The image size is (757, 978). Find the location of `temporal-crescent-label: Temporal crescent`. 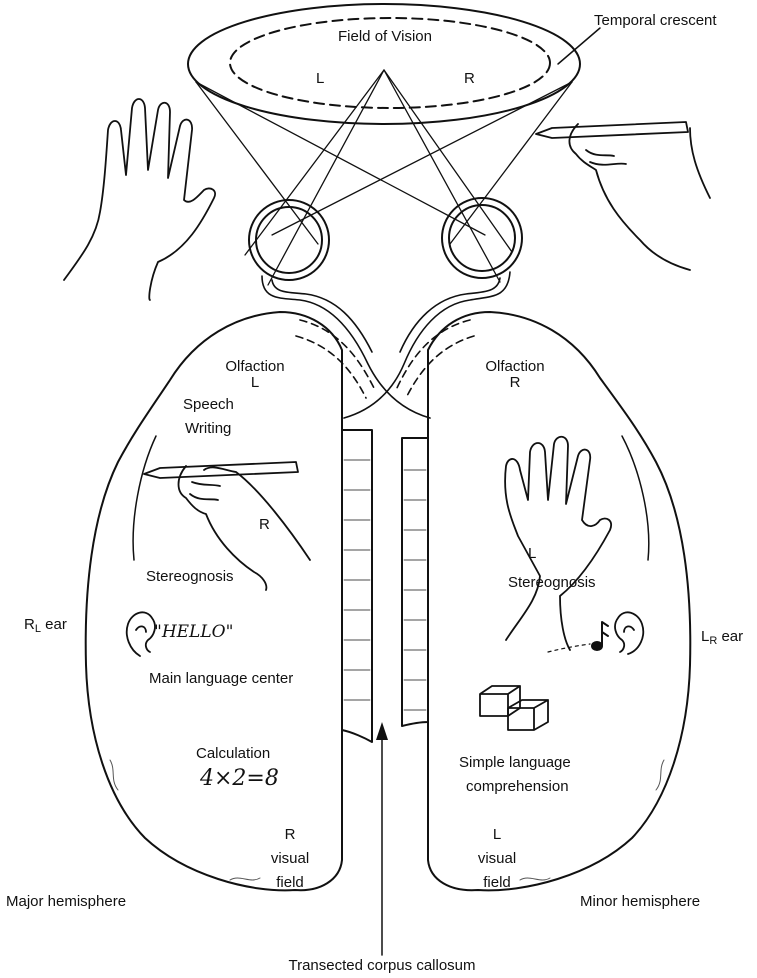

temporal-crescent-label: Temporal crescent is located at coordinates (655, 20).